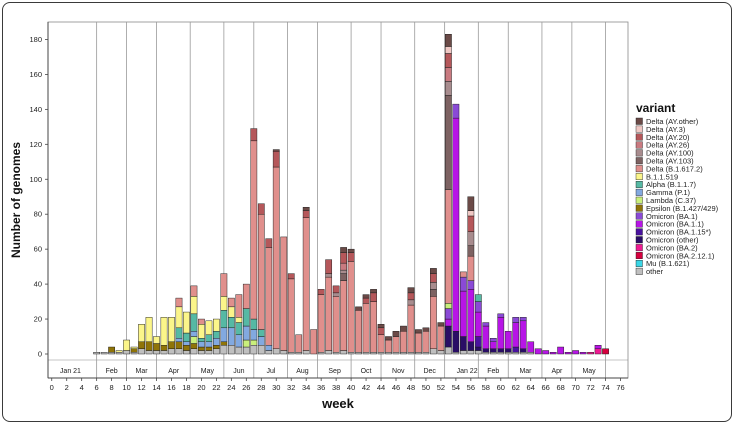  Describe the element at coordinates (655, 108) in the screenshot. I see `legend-title: variant` at that location.